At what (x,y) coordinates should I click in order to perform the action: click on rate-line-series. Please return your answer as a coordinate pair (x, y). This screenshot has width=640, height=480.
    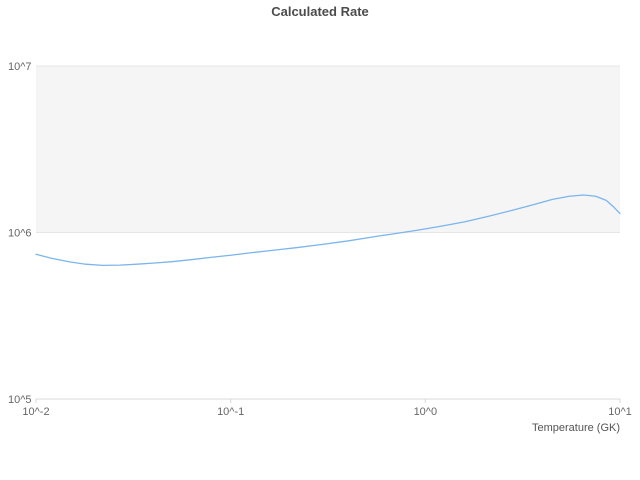
    Looking at the image, I should click on (328, 230).